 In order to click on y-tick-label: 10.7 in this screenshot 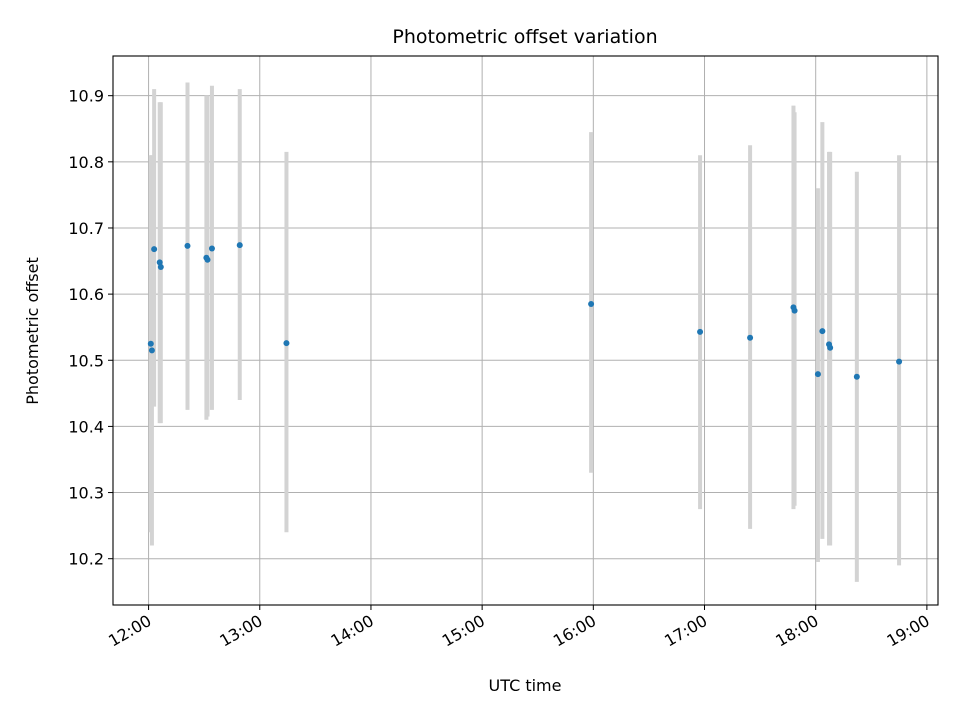, I will do `click(86, 228)`.